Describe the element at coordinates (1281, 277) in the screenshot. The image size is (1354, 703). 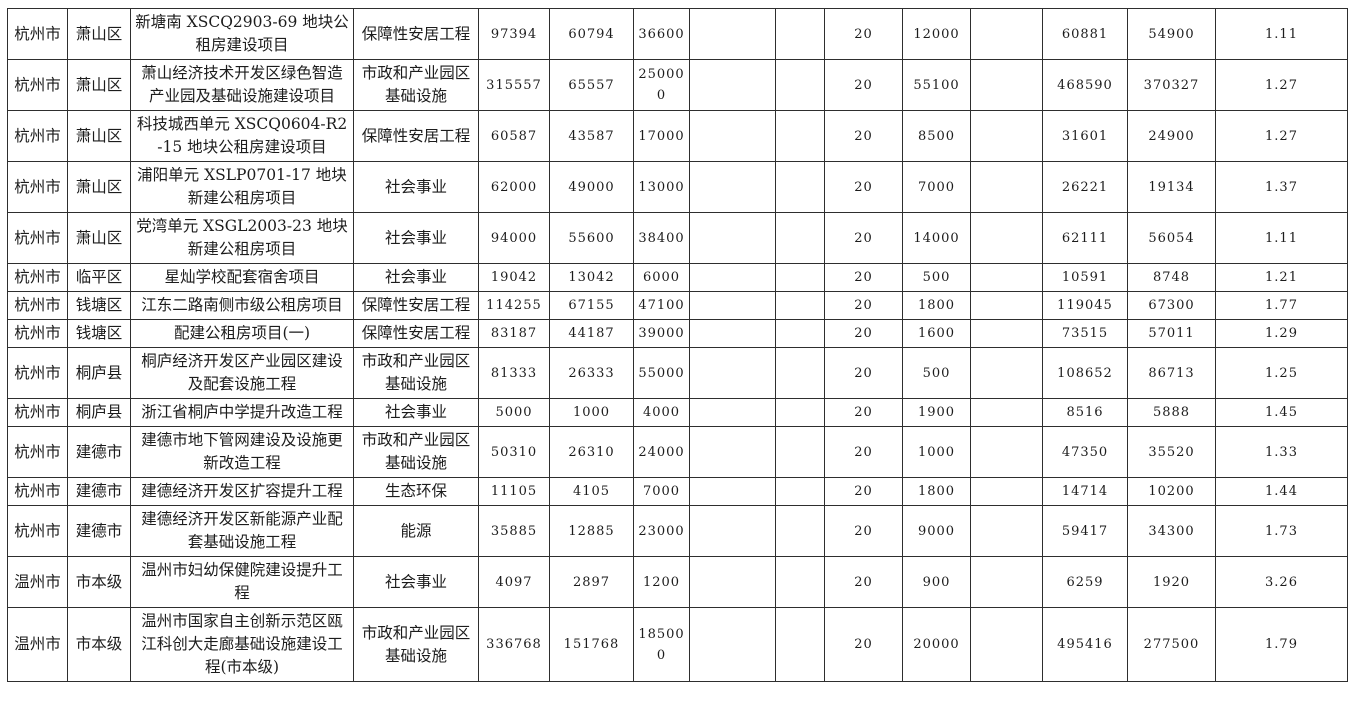
I see `cell-col15: 1.21` at that location.